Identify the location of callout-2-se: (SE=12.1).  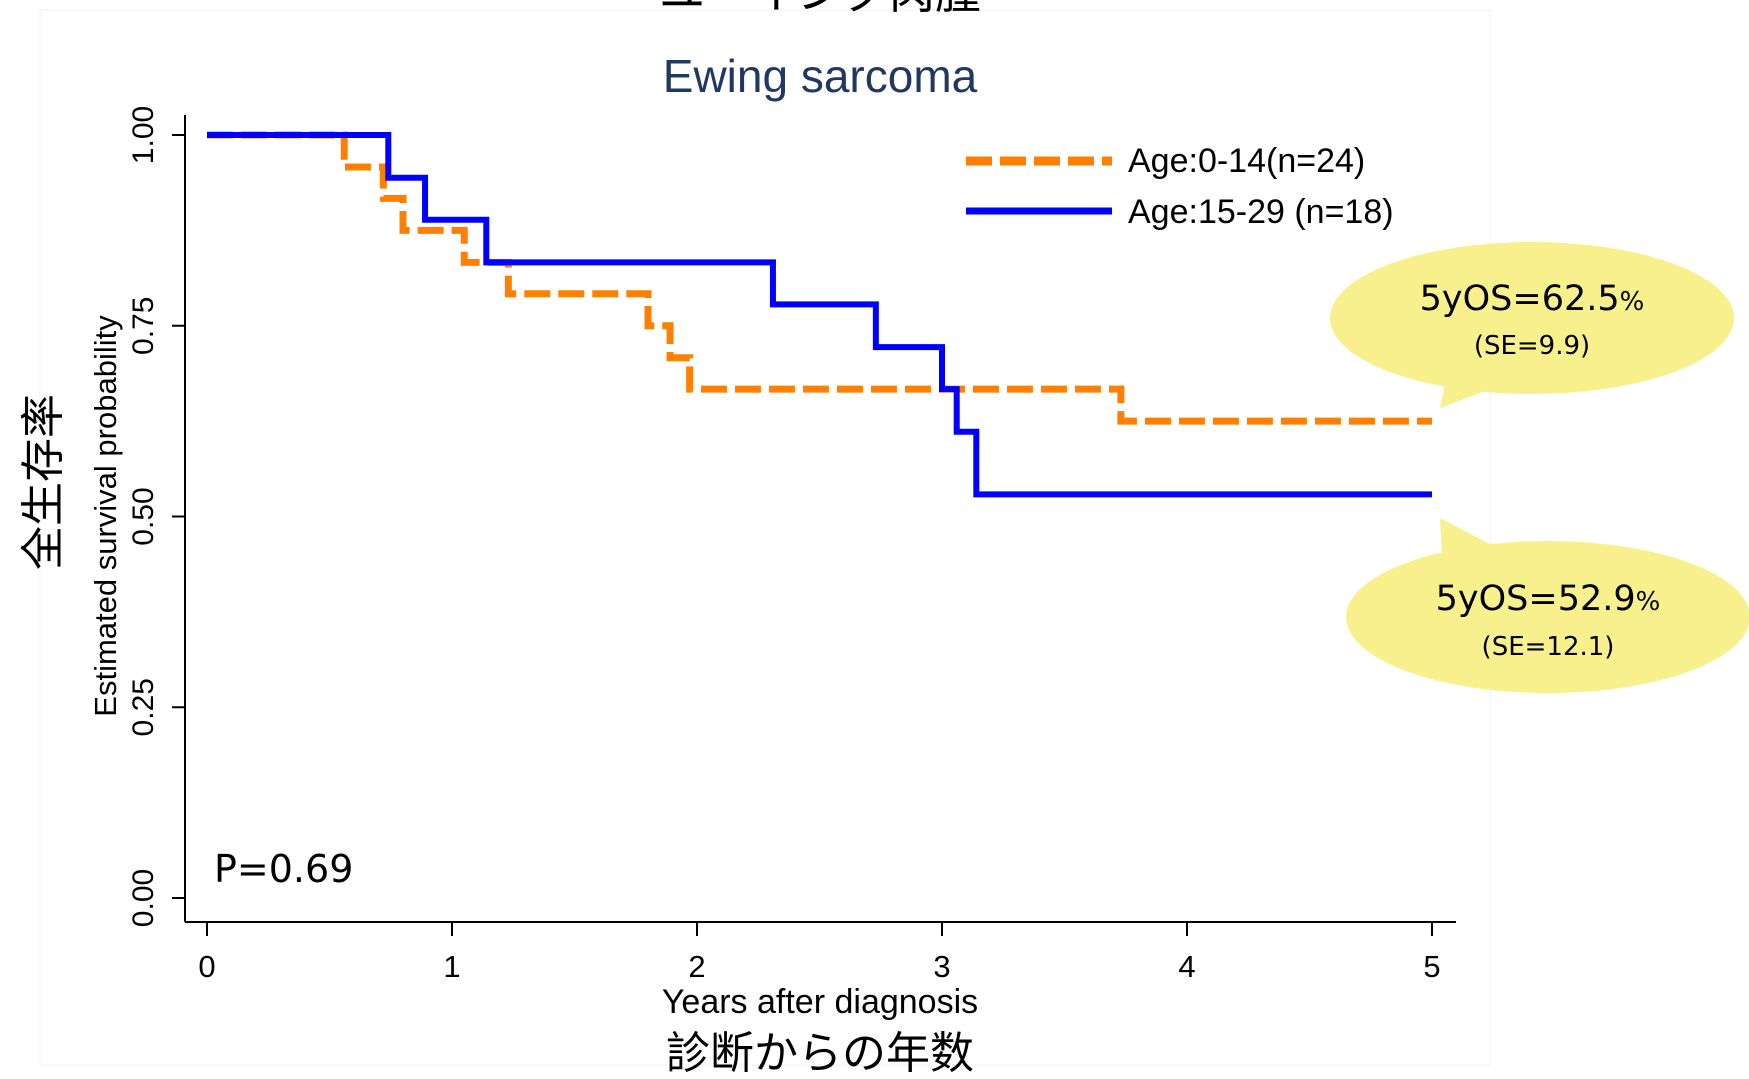
(1548, 647).